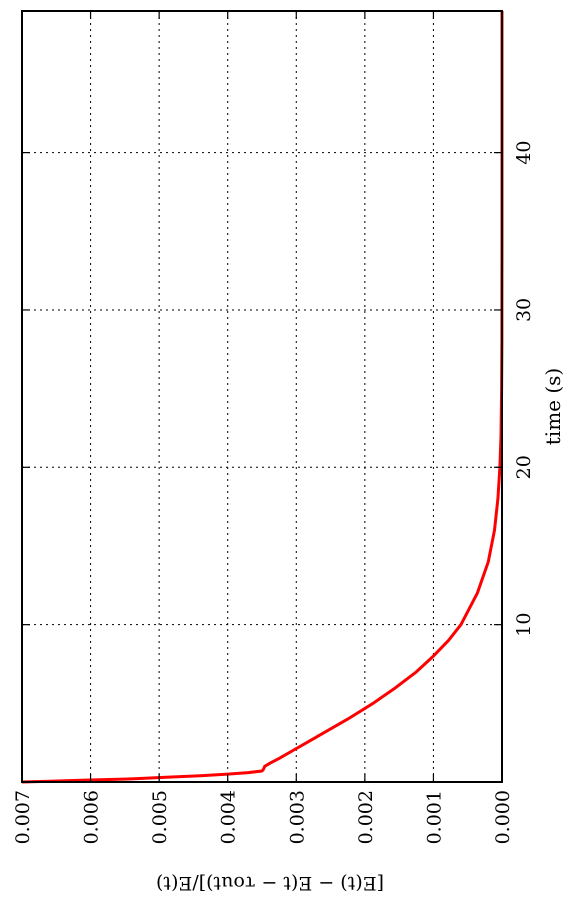 Image resolution: width=573 pixels, height=909 pixels. I want to click on x-axis-label: time (s), so click(553, 406).